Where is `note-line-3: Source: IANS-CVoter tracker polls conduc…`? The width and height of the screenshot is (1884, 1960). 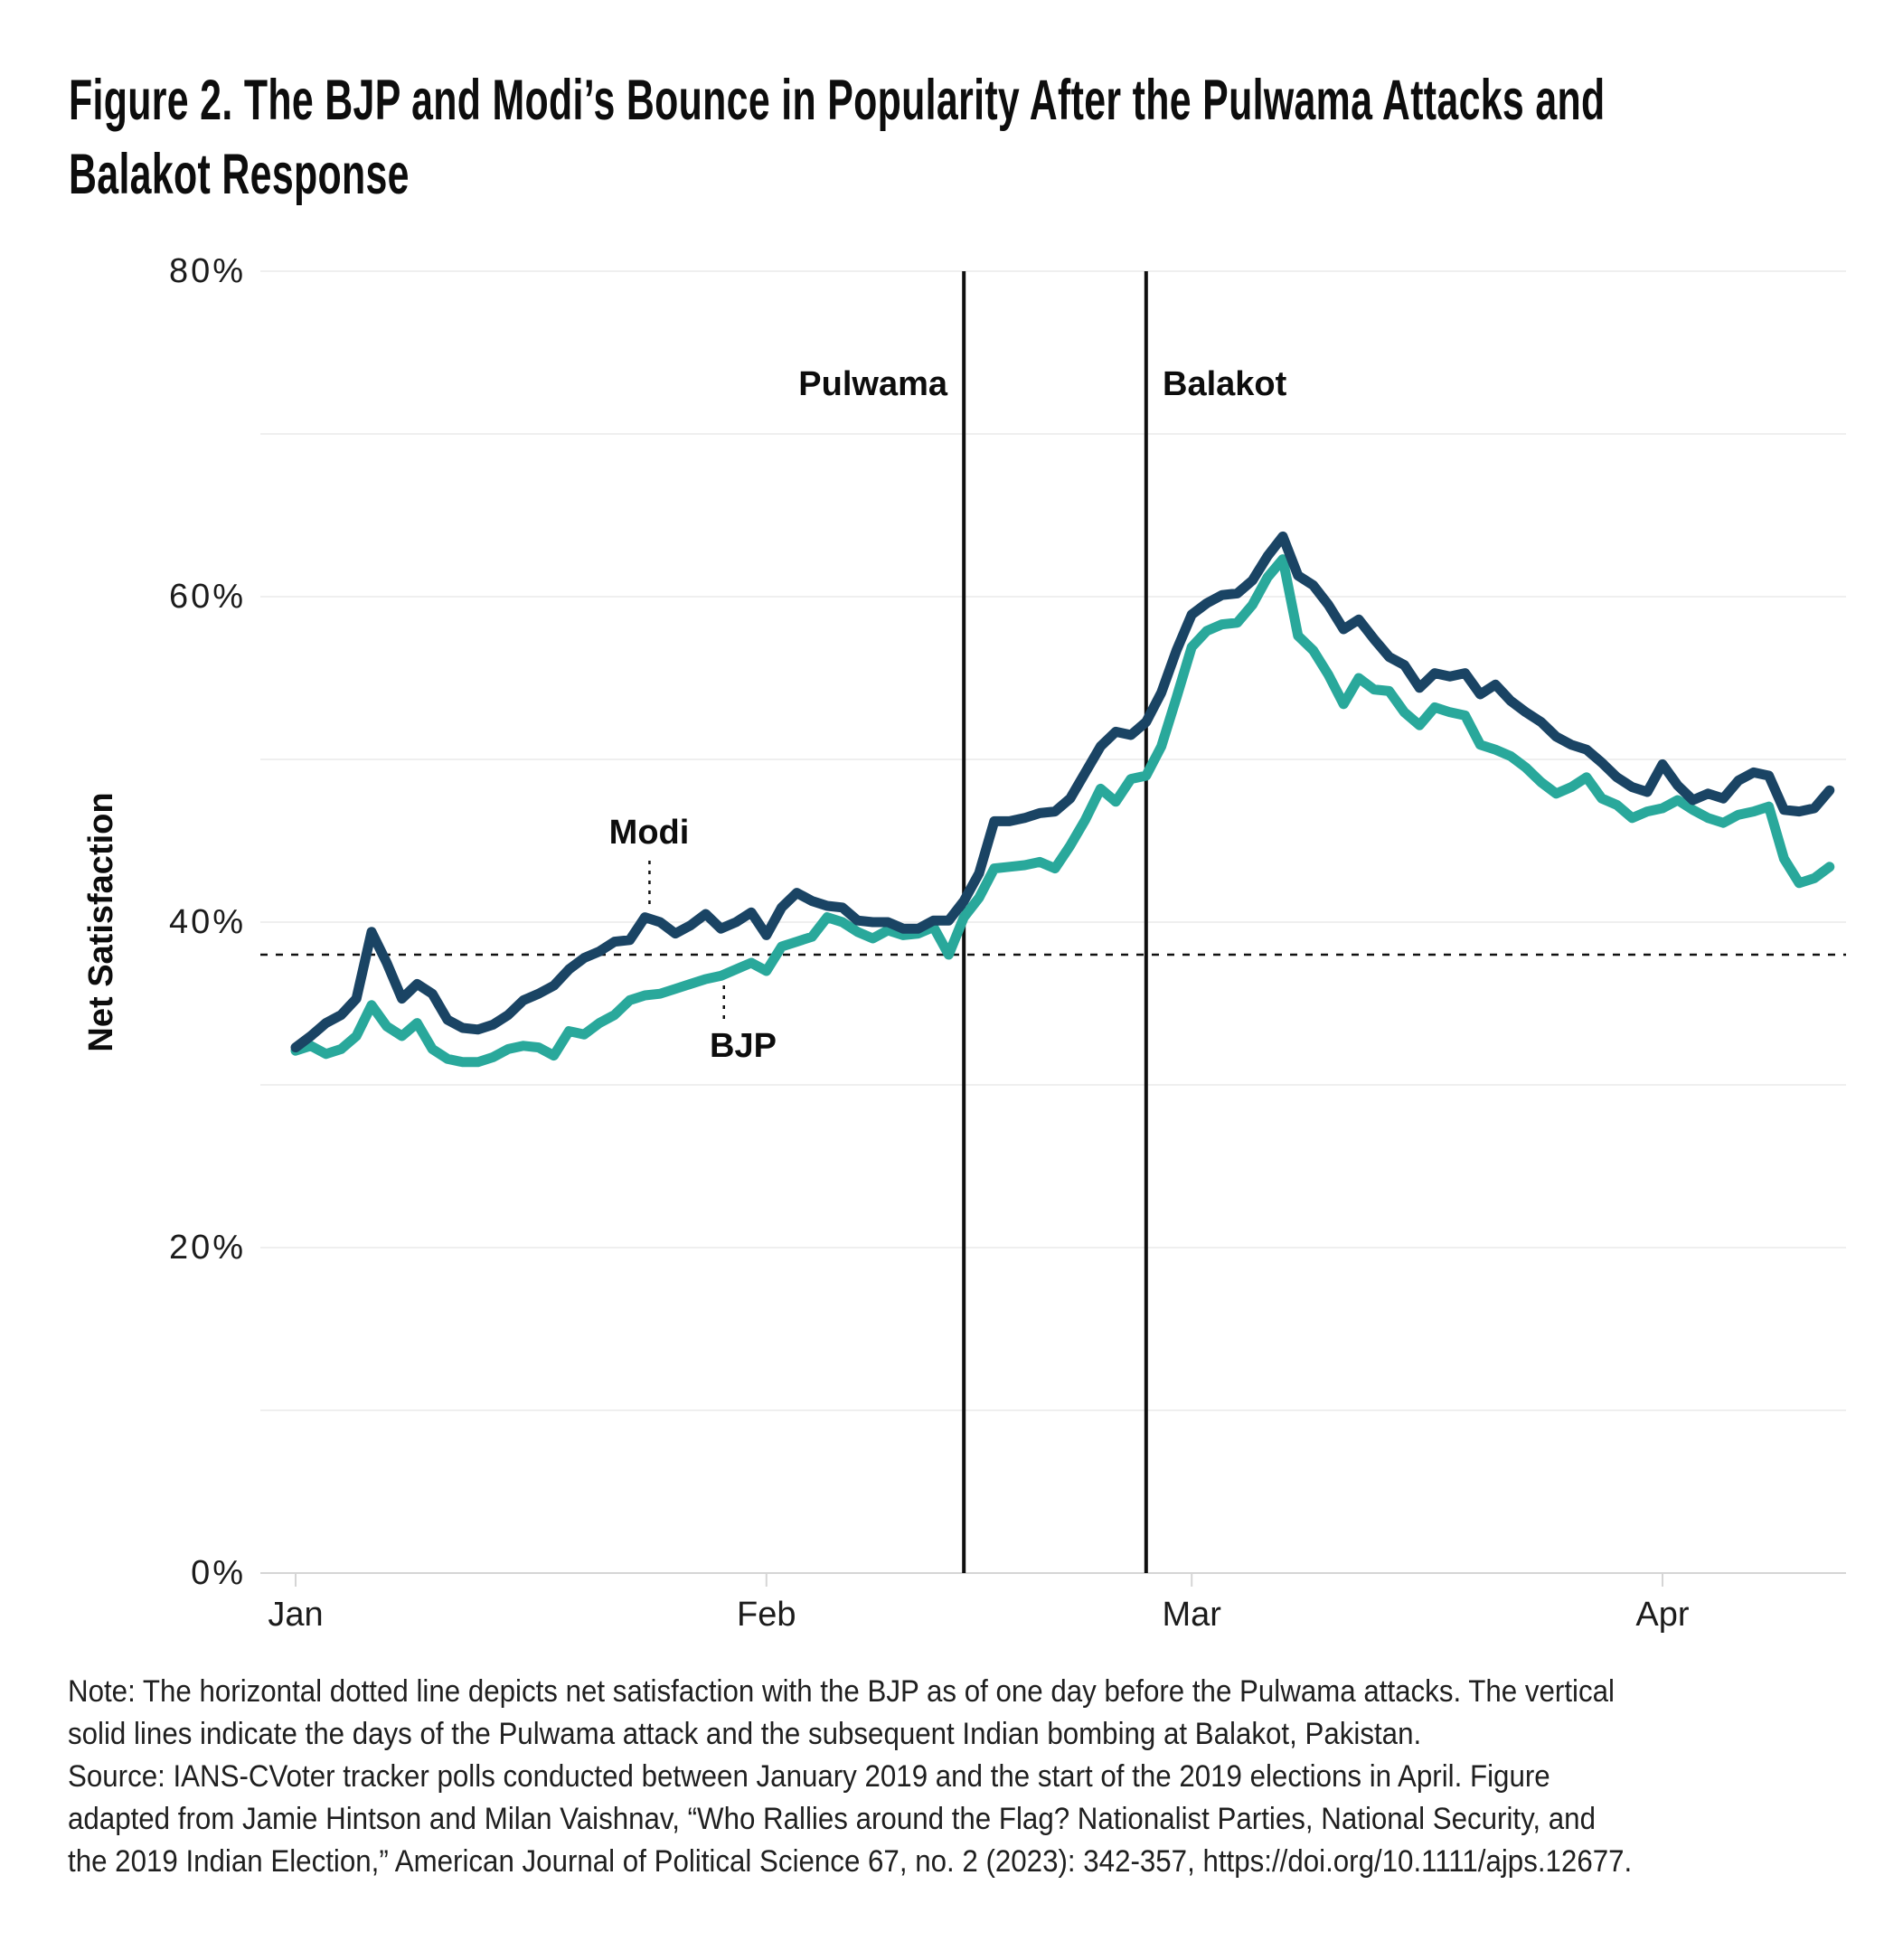 note-line-3: Source: IANS-CVoter tracker polls conduc… is located at coordinates (809, 1776).